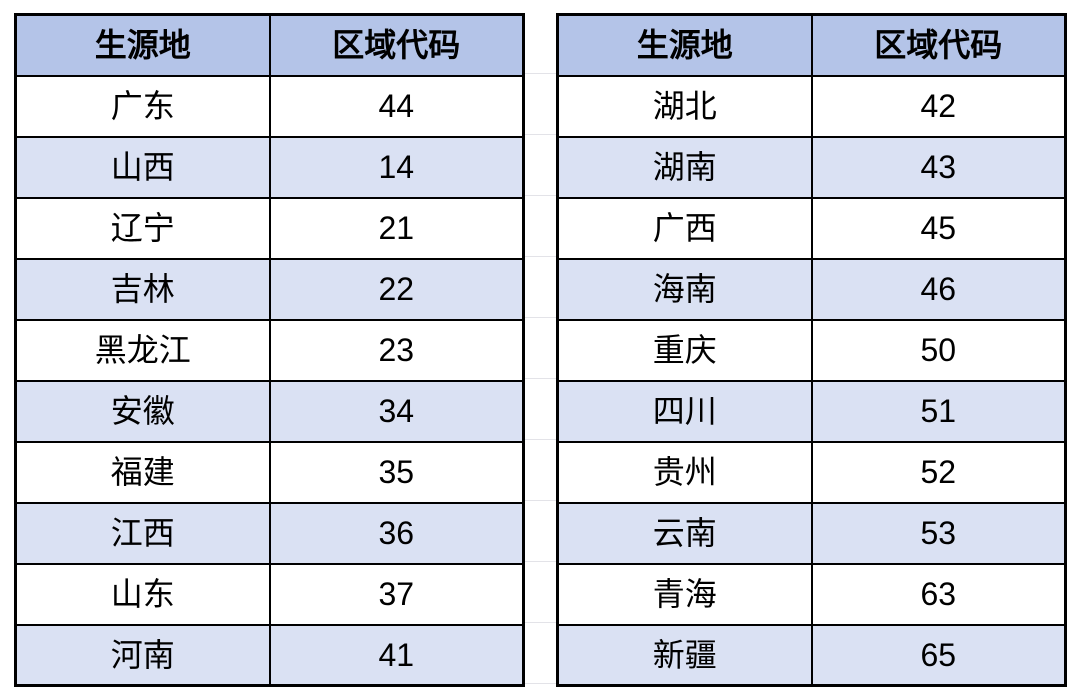  What do you see at coordinates (142, 411) in the screenshot?
I see `origin-cell: 安徽` at bounding box center [142, 411].